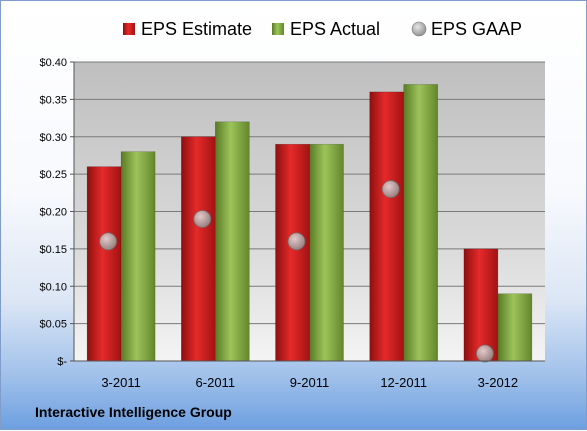 The height and width of the screenshot is (431, 587). What do you see at coordinates (419, 29) in the screenshot?
I see `legend-eps-gaap-swatch` at bounding box center [419, 29].